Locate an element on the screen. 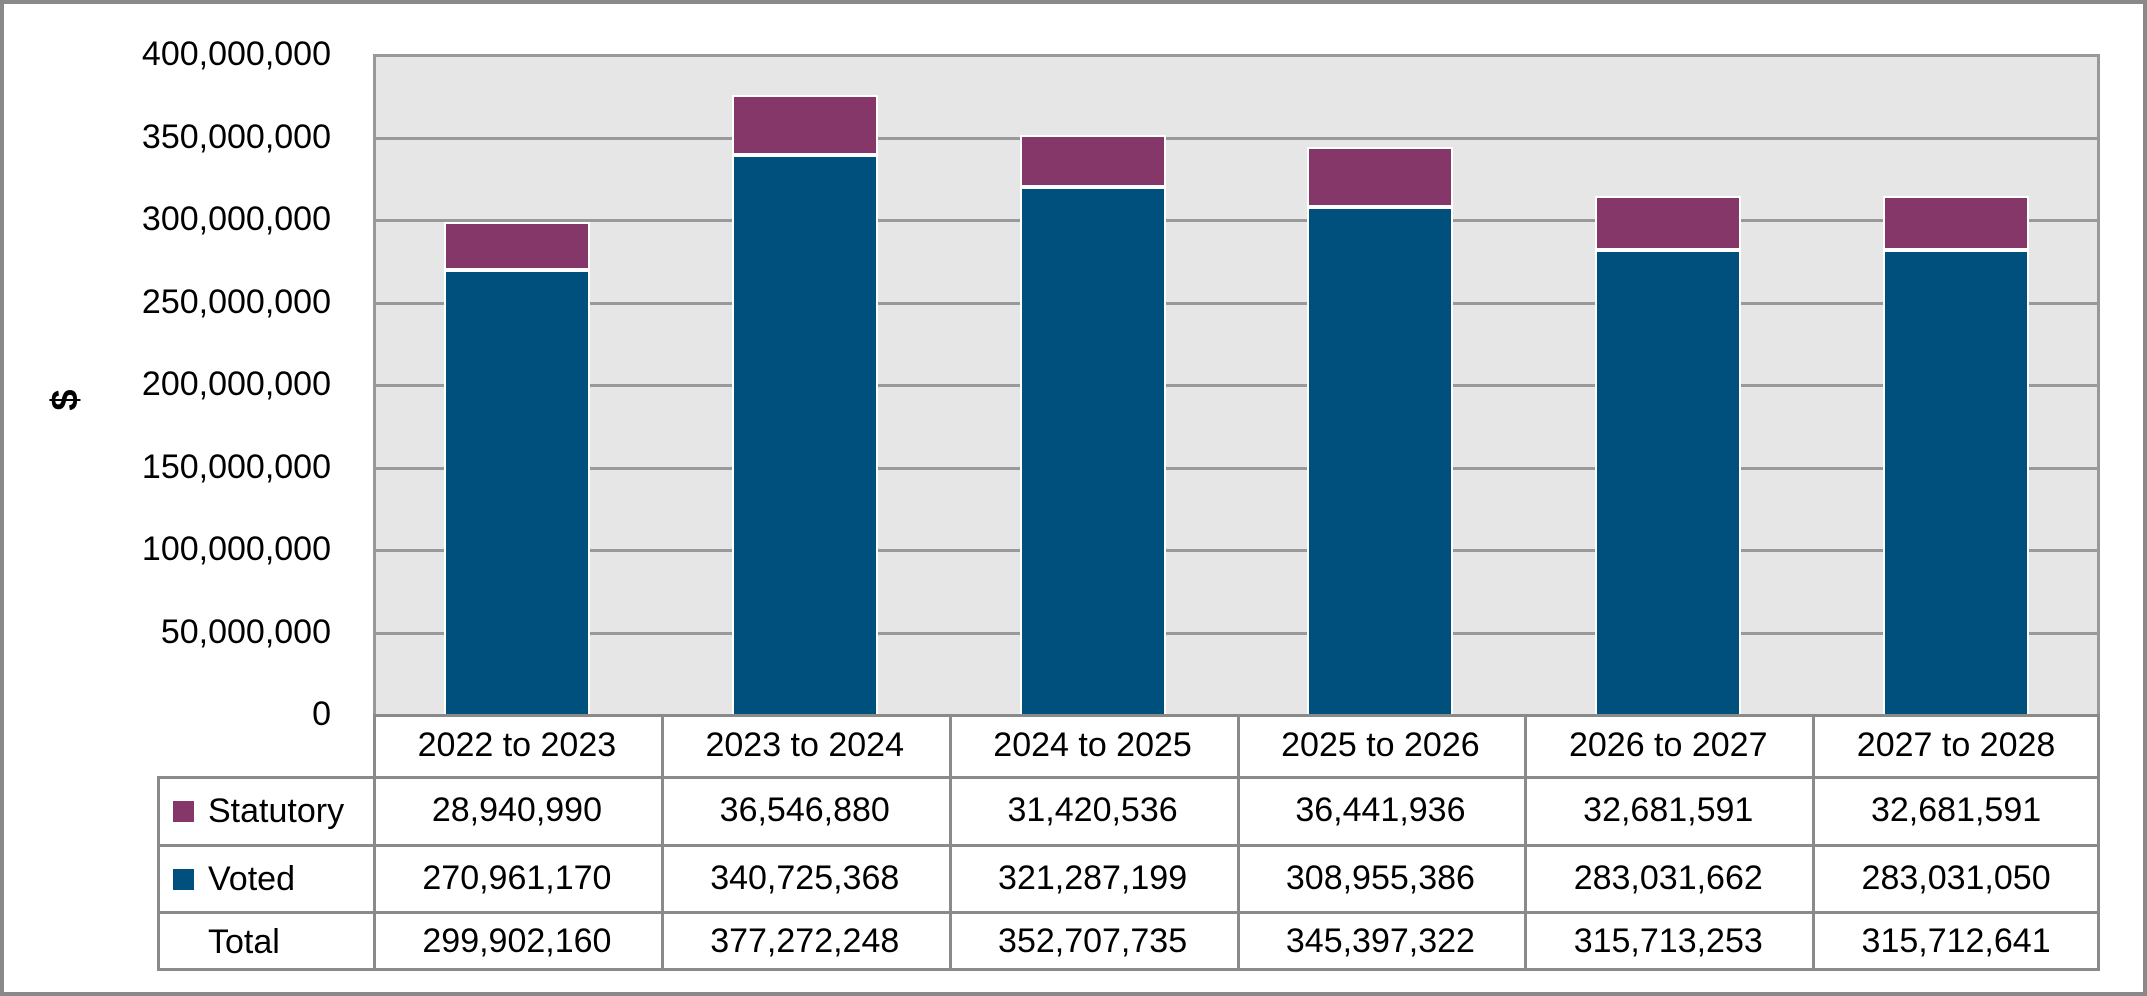 The image size is (2147, 996). table-value-cell: 352,707,735 is located at coordinates (1093, 941).